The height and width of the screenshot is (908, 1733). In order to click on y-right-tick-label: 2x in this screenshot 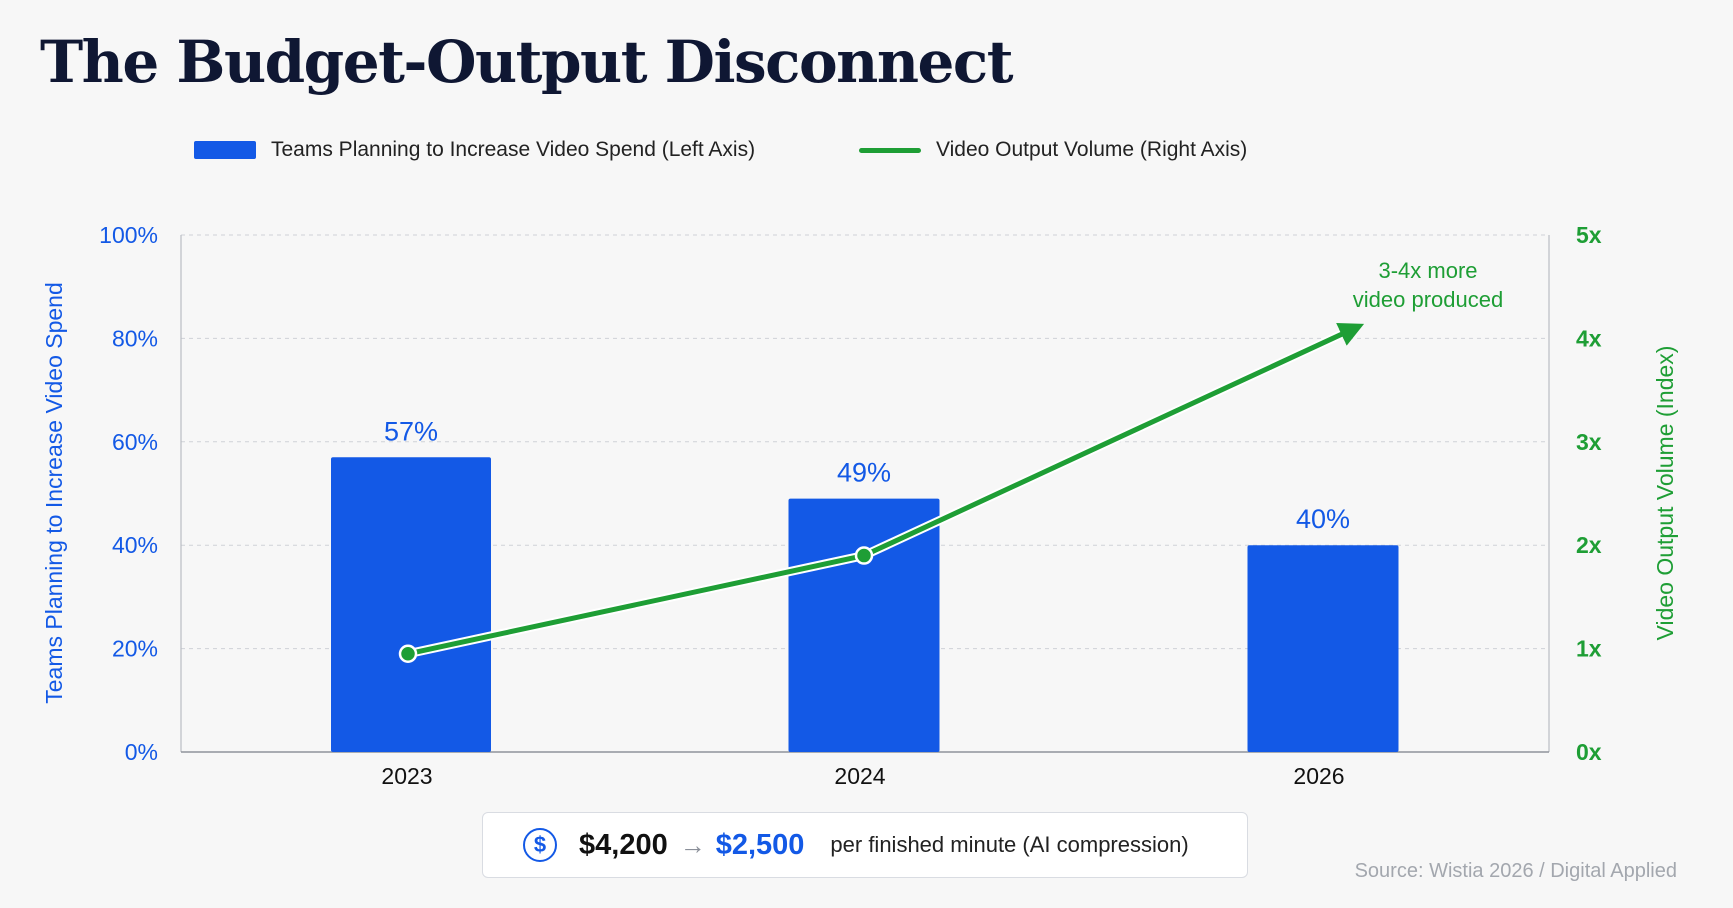, I will do `click(1589, 545)`.